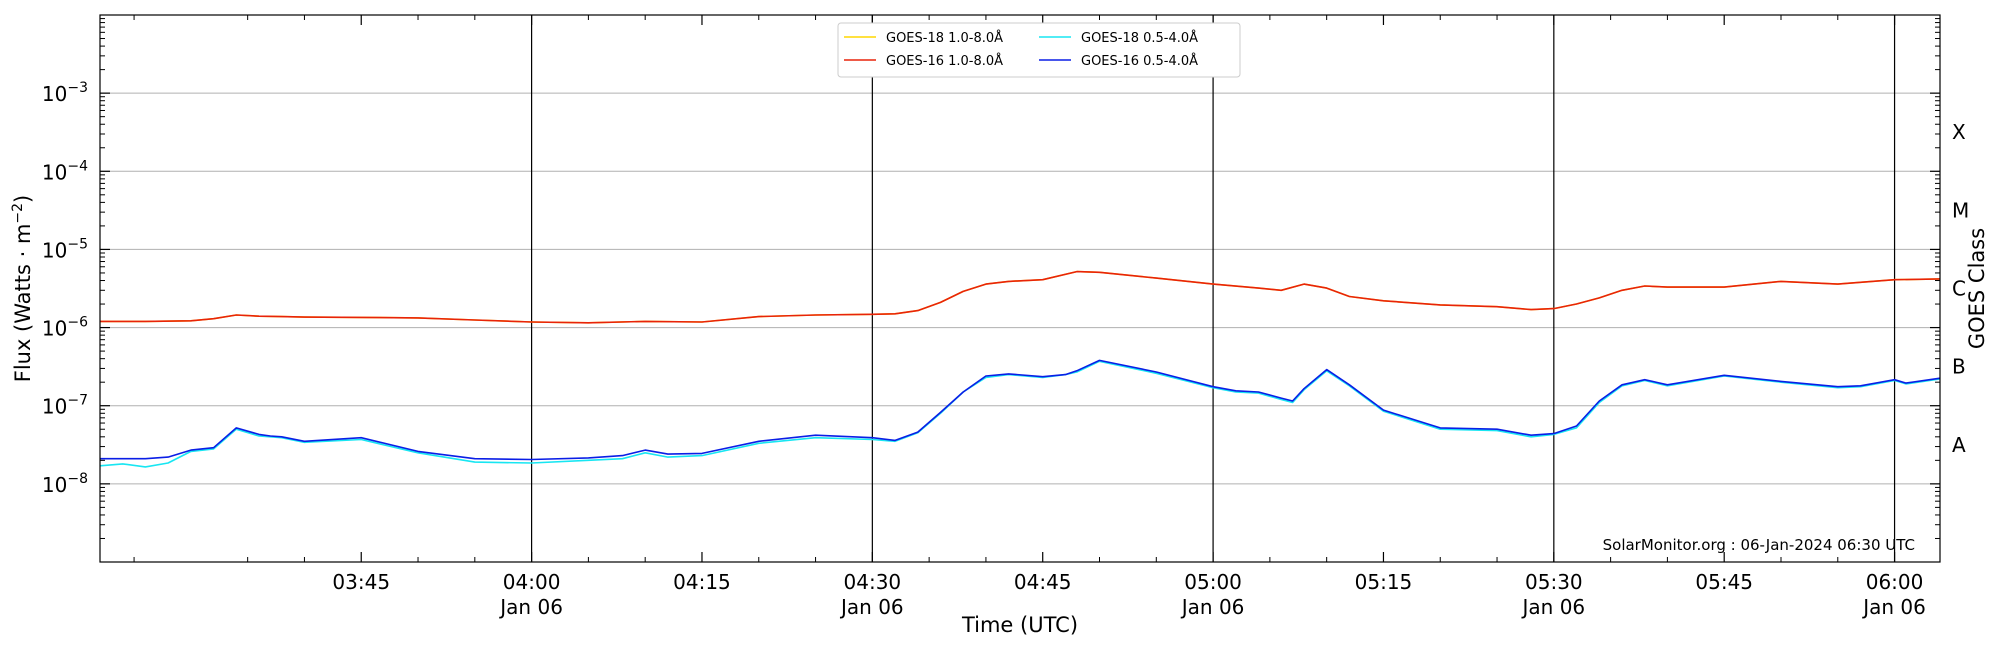 The height and width of the screenshot is (650, 2000). Describe the element at coordinates (1959, 445) in the screenshot. I see `goes-class-label: A` at that location.